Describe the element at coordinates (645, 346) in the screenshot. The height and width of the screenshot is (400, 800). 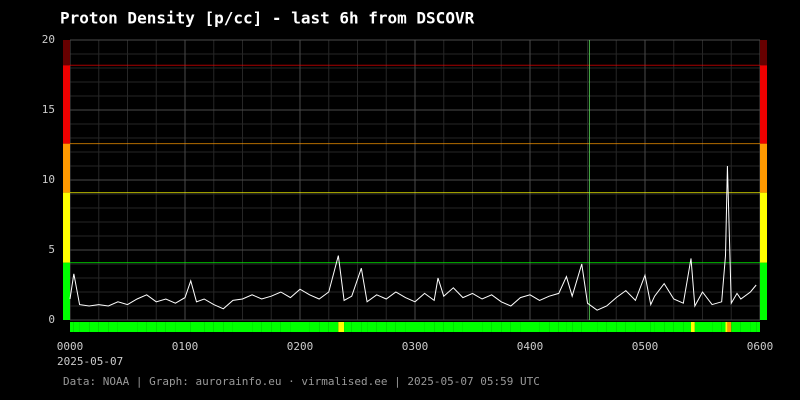
I see `x-tick-label: 0500` at that location.